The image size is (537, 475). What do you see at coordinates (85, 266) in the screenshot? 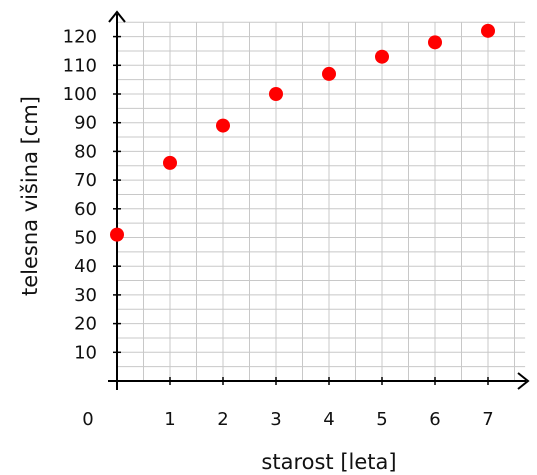
I see `y-tick-label: 40` at bounding box center [85, 266].